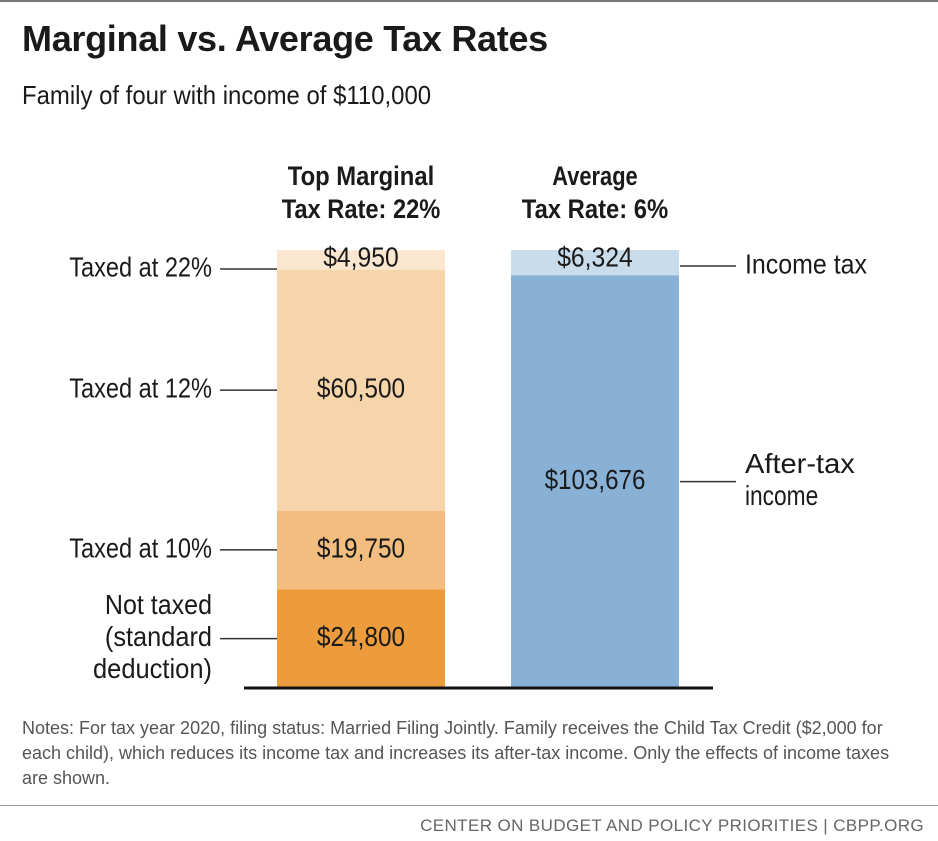 The width and height of the screenshot is (938, 841). I want to click on chart-title: Marginal vs. Average Tax Rates, so click(285, 38).